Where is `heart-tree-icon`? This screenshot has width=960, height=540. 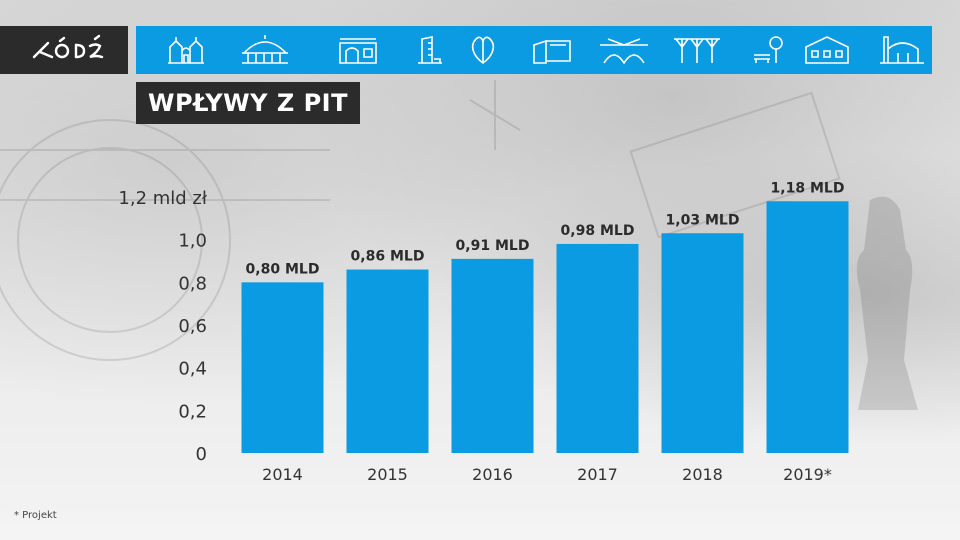 heart-tree-icon is located at coordinates (483, 50).